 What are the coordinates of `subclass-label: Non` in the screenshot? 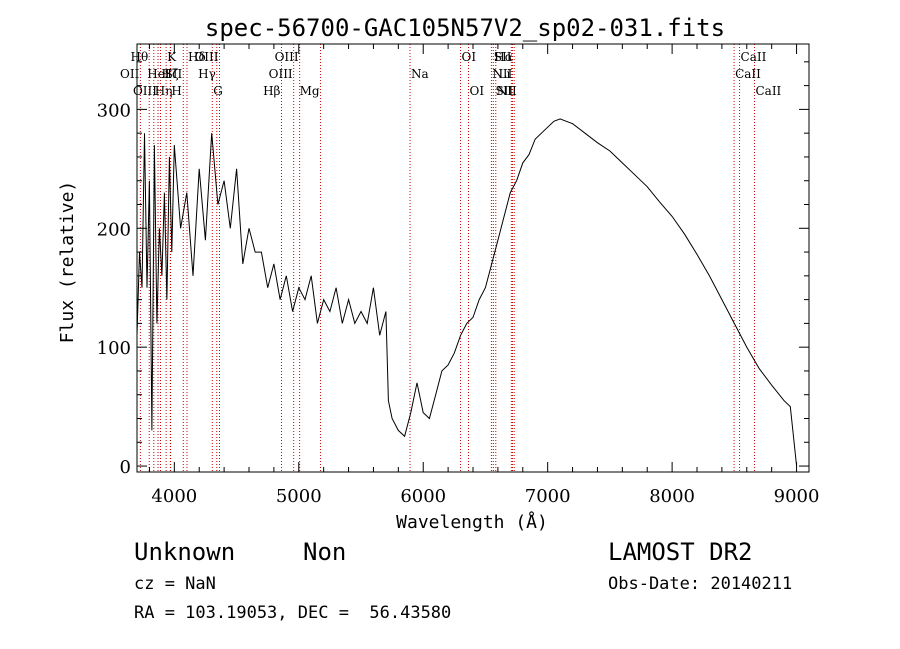 It's located at (325, 552).